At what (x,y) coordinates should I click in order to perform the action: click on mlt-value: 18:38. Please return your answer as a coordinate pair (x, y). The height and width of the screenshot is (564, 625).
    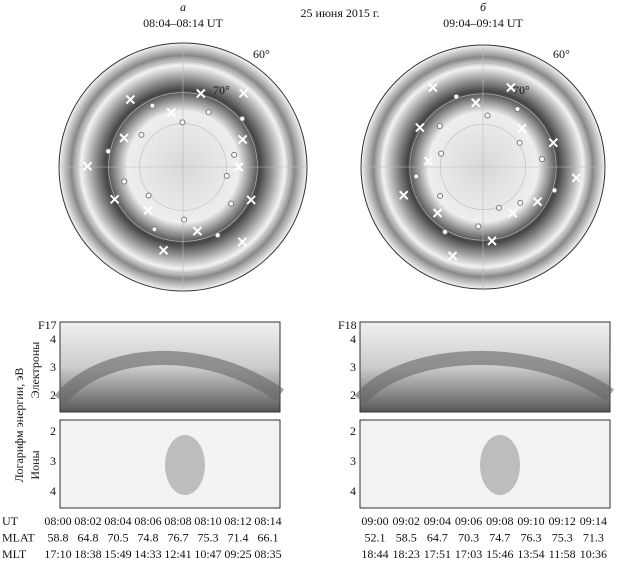
    Looking at the image, I should click on (87, 554).